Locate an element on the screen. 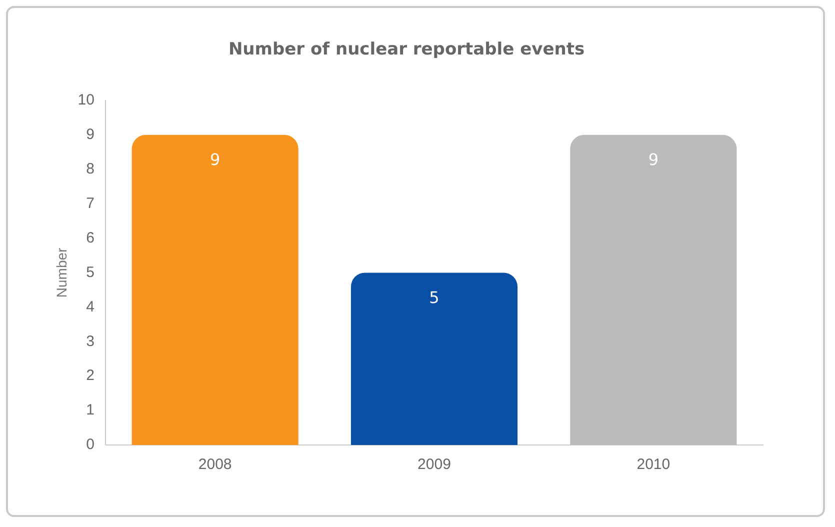 This screenshot has width=835, height=527. y-tick-label: 9 is located at coordinates (90, 134).